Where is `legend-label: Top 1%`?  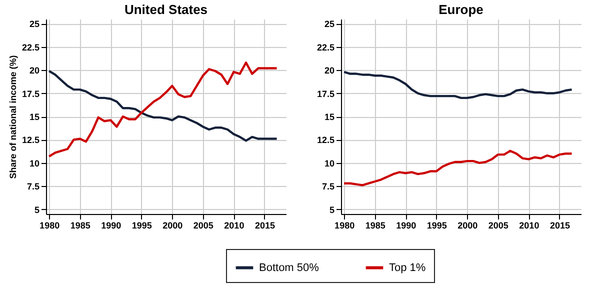 legend-label: Top 1% is located at coordinates (407, 268).